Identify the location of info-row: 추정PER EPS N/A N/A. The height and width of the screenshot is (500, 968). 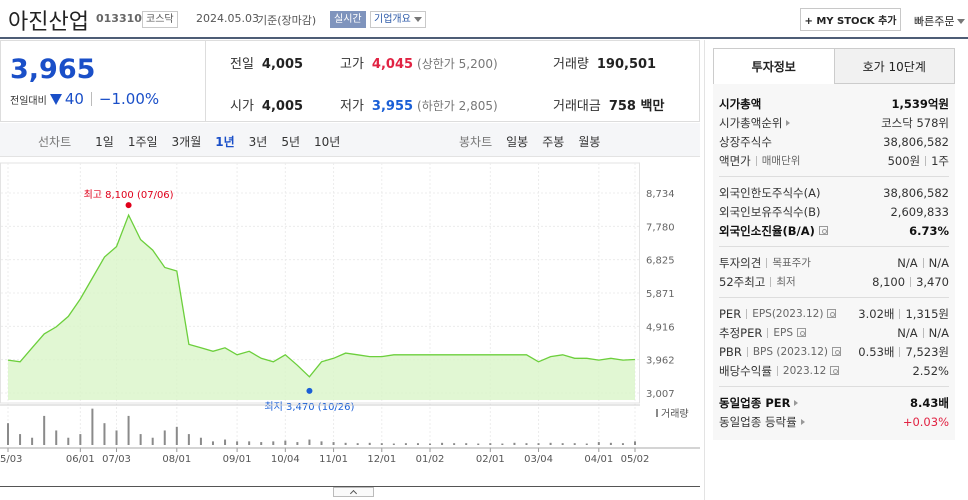
(834, 332).